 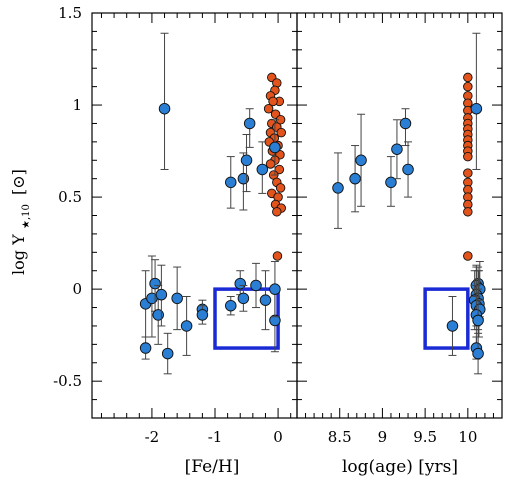 I want to click on x-tick-label: -1, so click(x=215, y=437).